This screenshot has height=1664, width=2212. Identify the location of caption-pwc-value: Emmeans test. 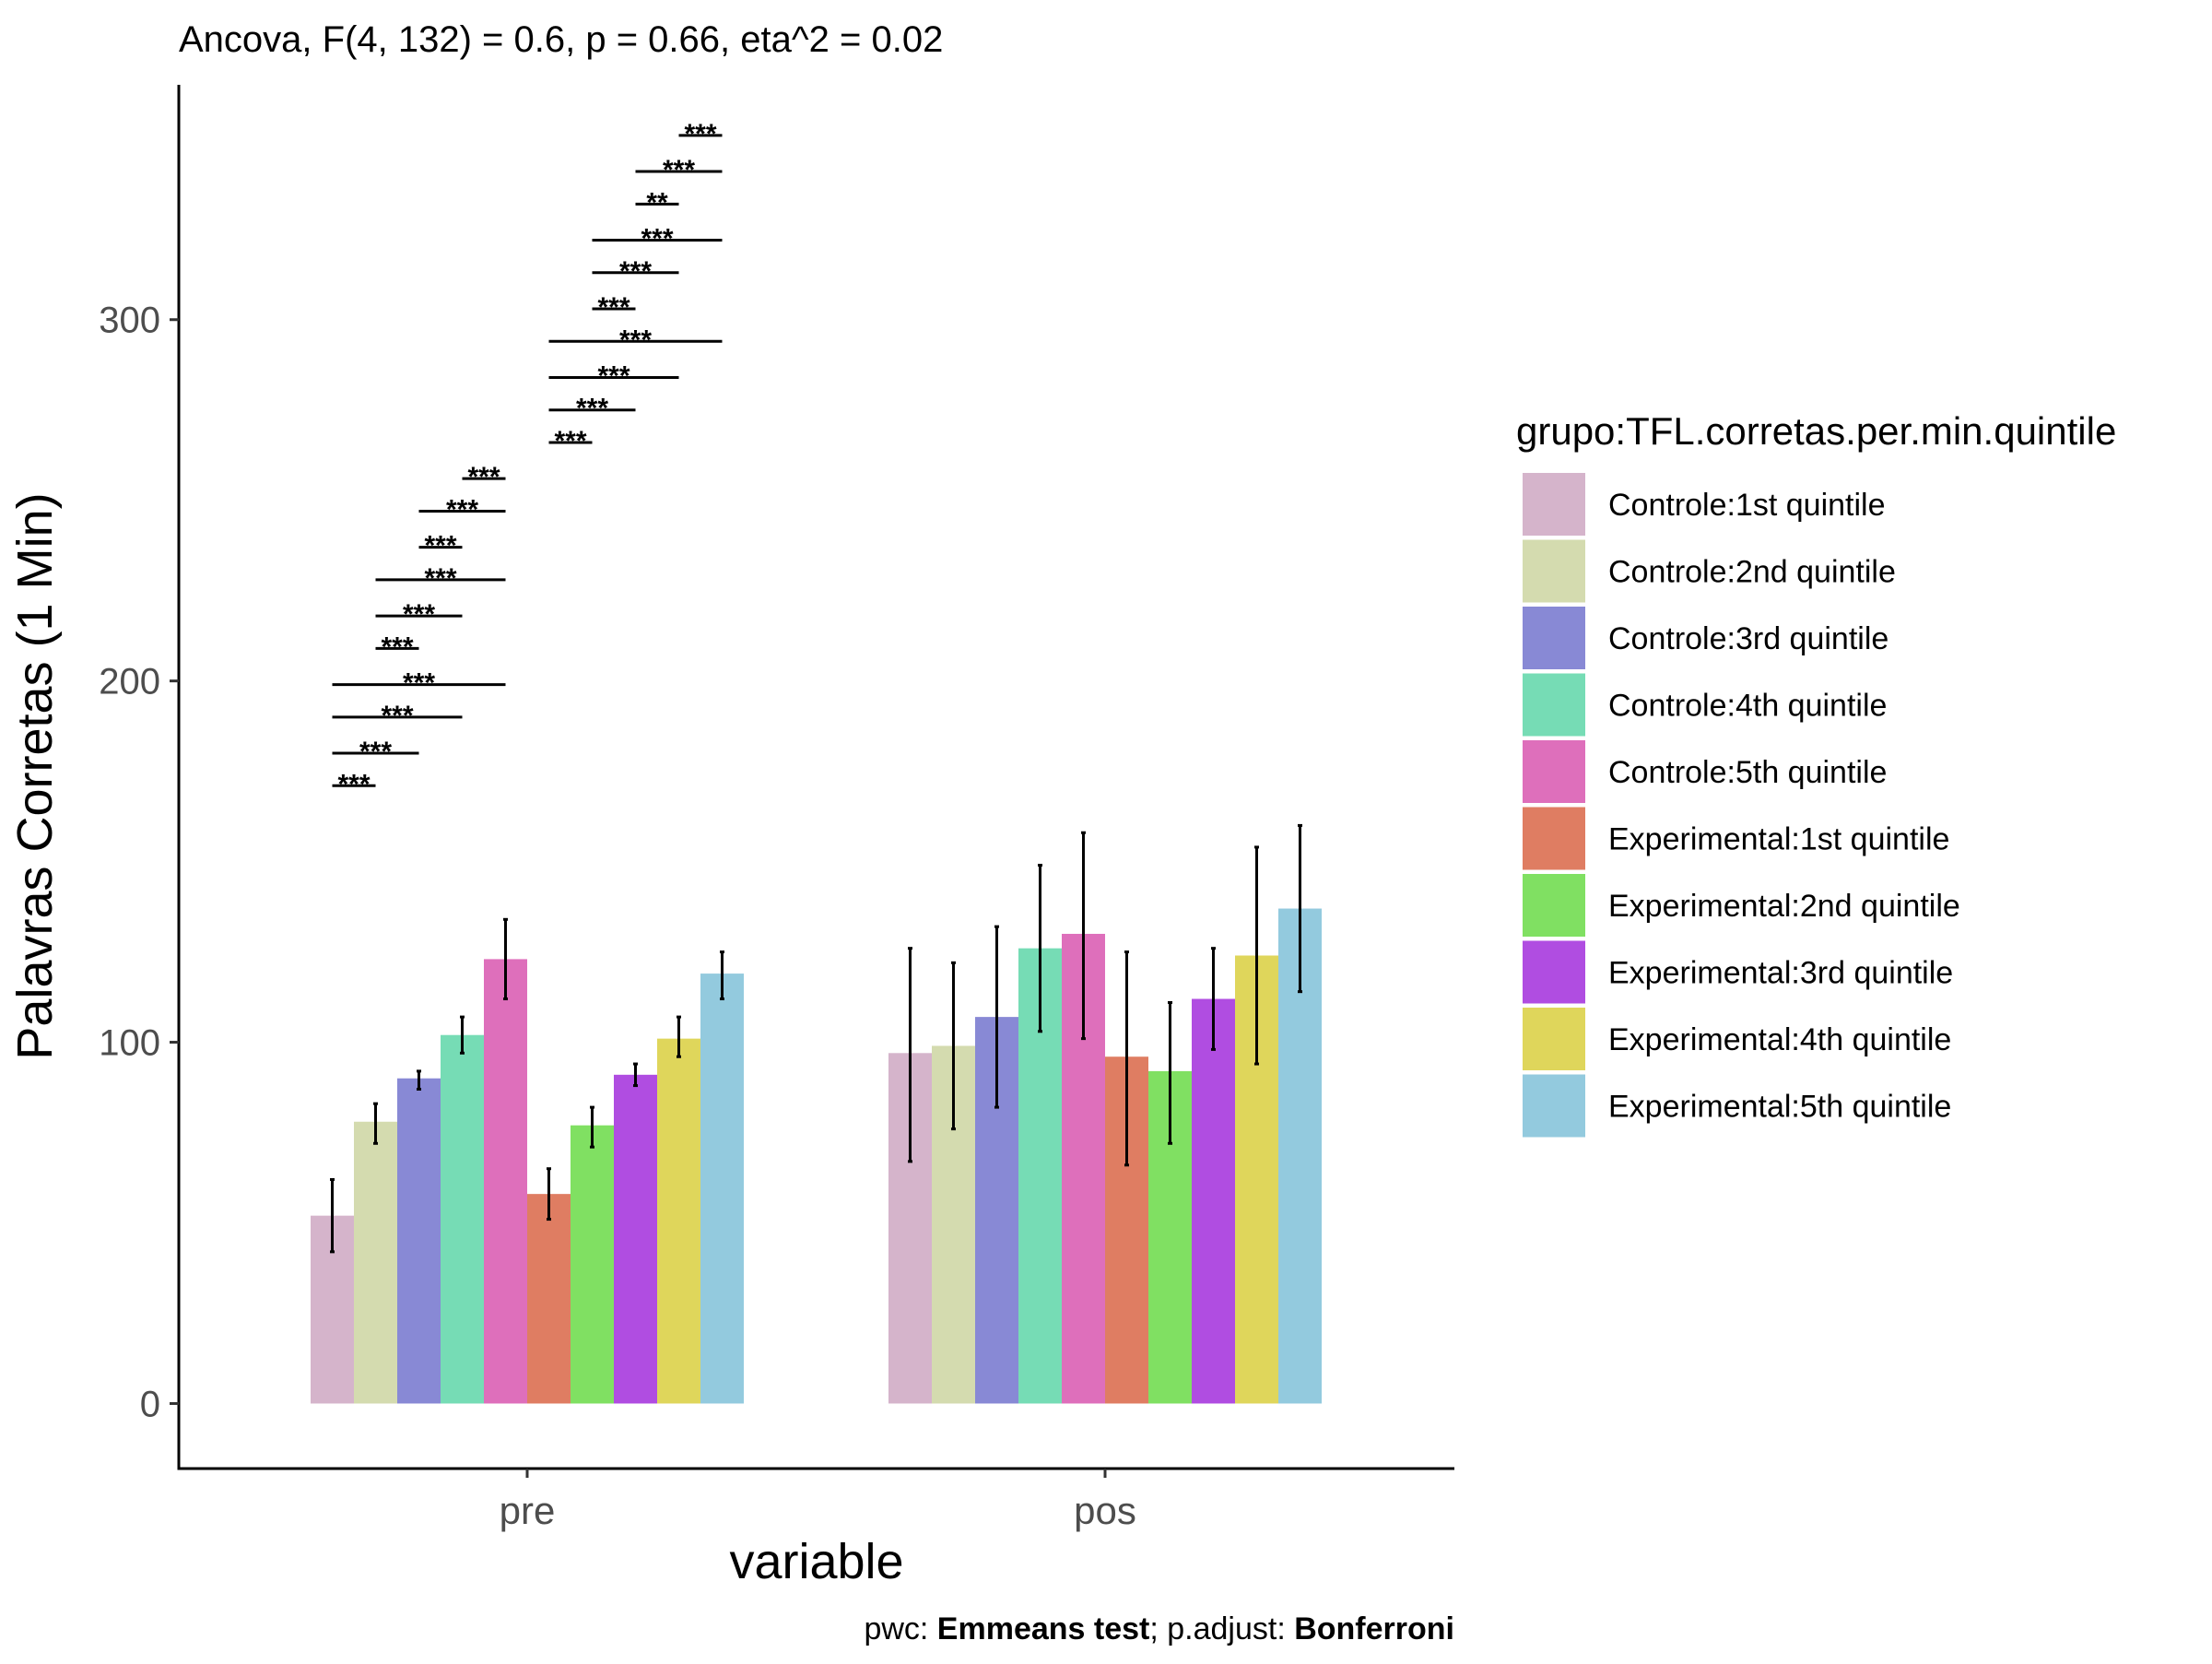
(1043, 1628).